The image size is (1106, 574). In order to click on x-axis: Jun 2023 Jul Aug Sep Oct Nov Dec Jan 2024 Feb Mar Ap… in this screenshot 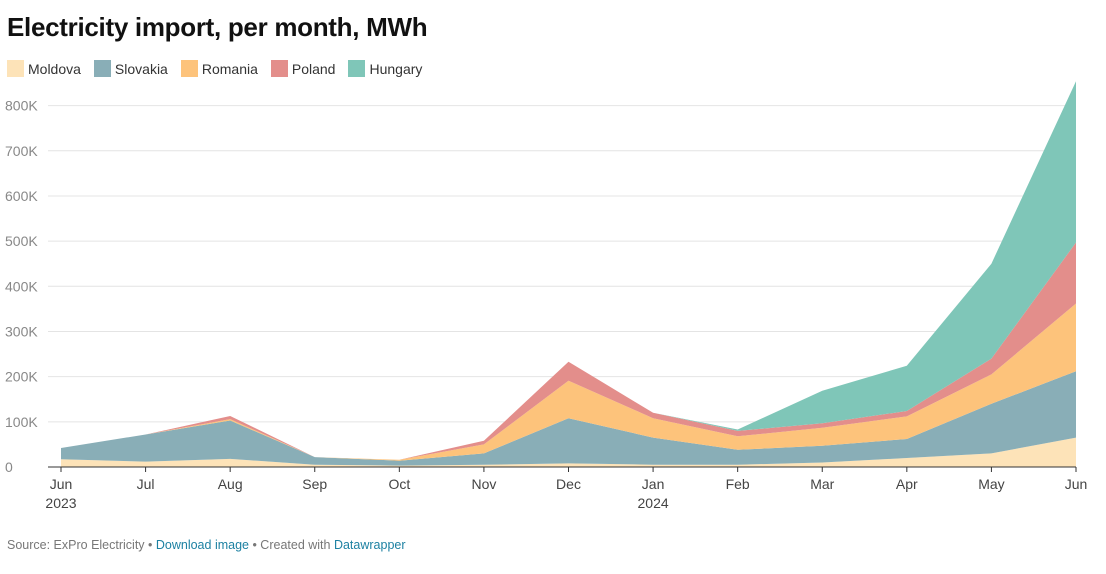, I will do `click(566, 488)`.